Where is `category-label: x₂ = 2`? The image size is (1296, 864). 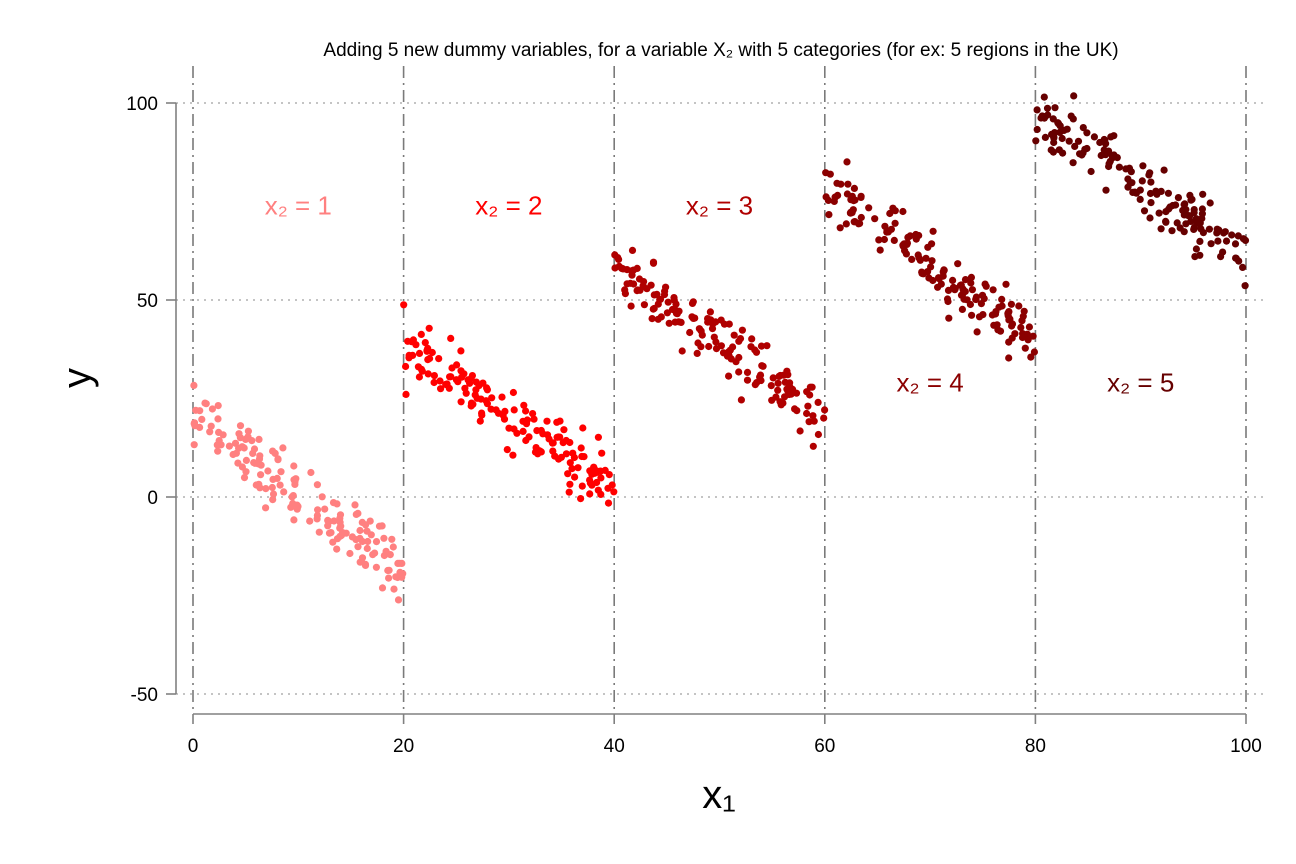
category-label: x₂ = 2 is located at coordinates (508, 205).